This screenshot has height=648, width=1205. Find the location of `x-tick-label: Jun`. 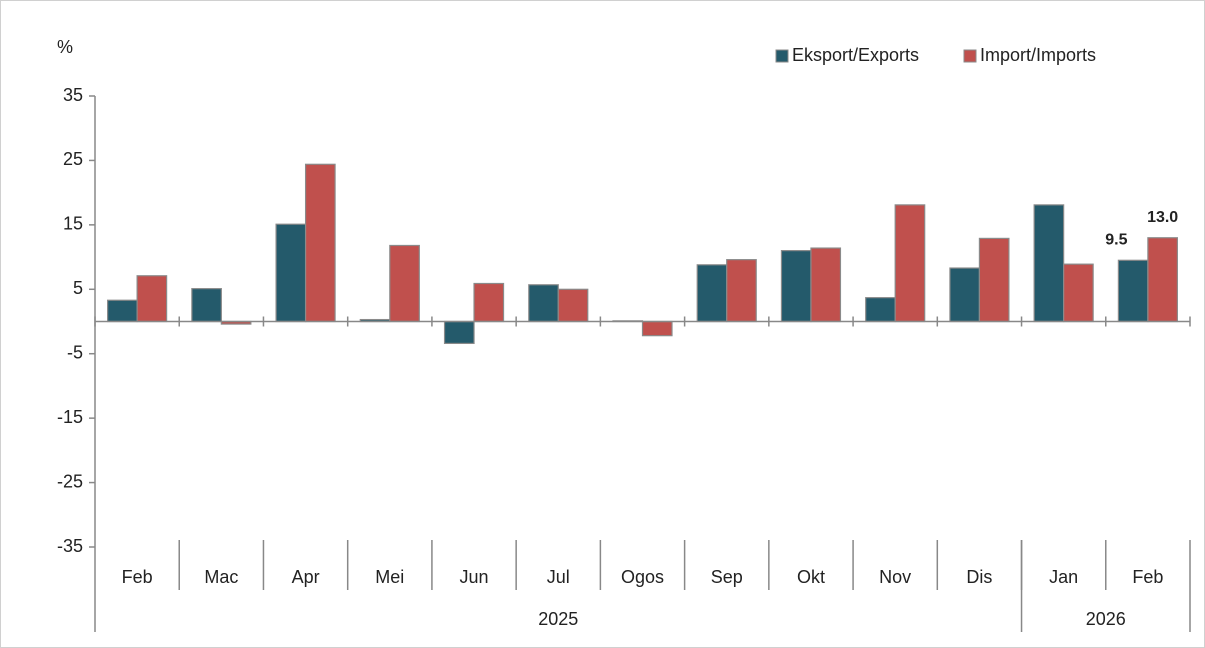

x-tick-label: Jun is located at coordinates (474, 577).